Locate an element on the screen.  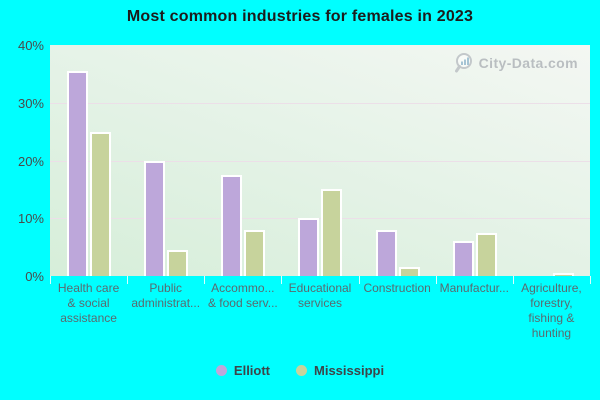
legend-label-elliott: Elliott is located at coordinates (252, 370).